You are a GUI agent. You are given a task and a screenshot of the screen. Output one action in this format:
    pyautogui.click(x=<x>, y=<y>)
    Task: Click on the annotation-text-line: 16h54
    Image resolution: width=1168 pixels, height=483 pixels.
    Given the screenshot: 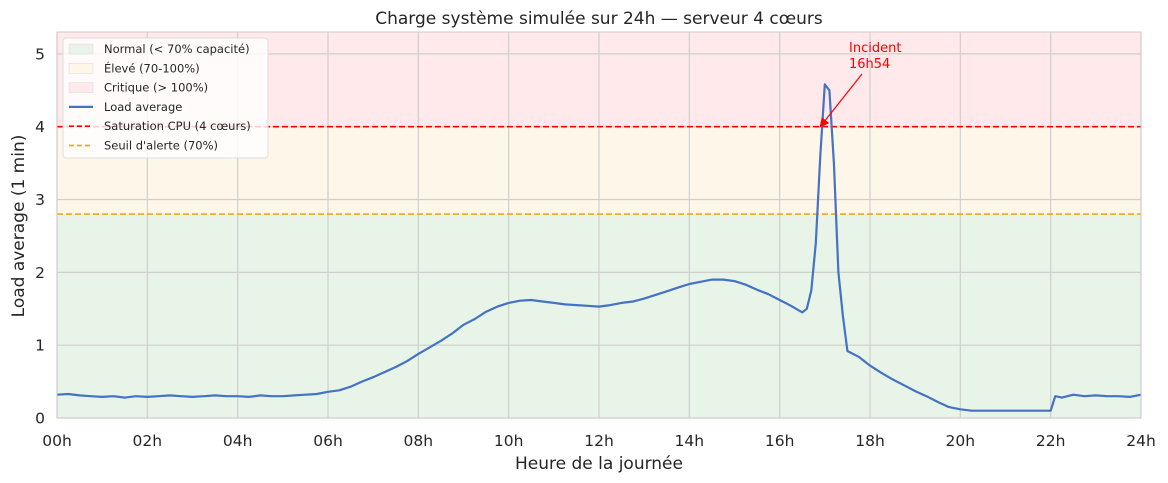 What is the action you would take?
    pyautogui.click(x=869, y=64)
    